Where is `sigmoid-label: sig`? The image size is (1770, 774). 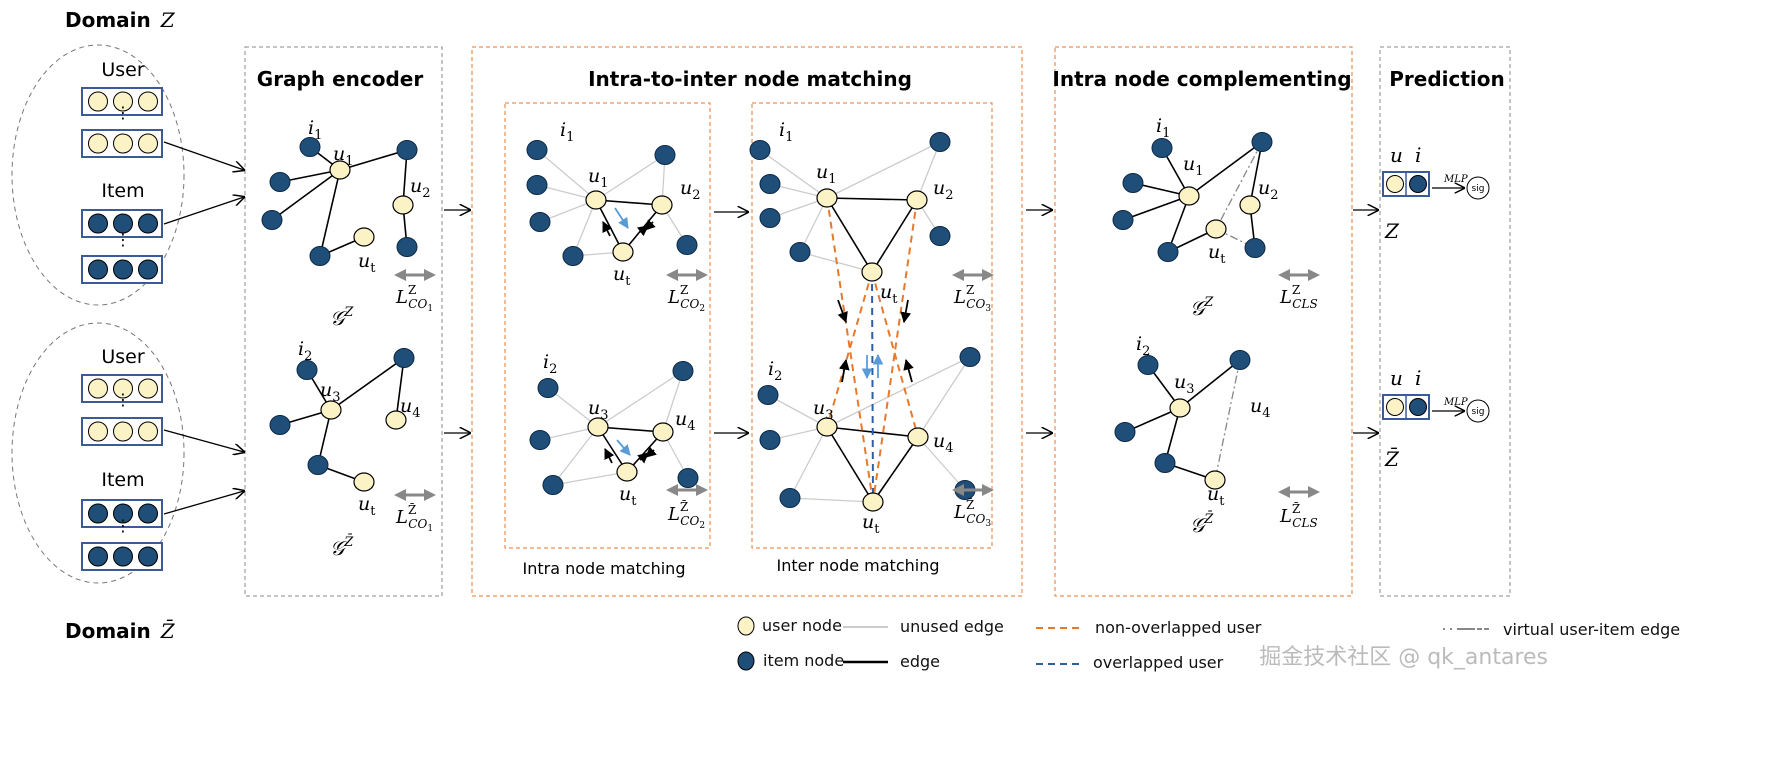 sigmoid-label: sig is located at coordinates (1478, 412).